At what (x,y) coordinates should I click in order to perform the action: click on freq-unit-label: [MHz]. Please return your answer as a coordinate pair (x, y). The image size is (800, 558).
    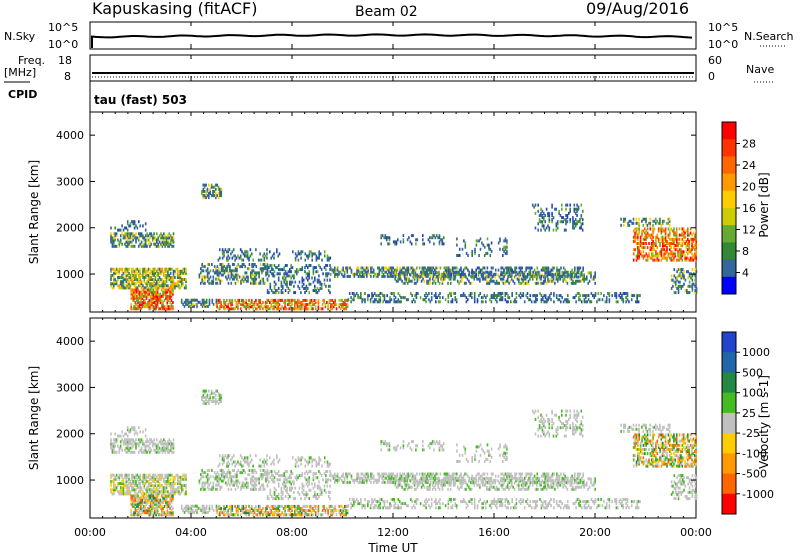
    Looking at the image, I should click on (20, 72).